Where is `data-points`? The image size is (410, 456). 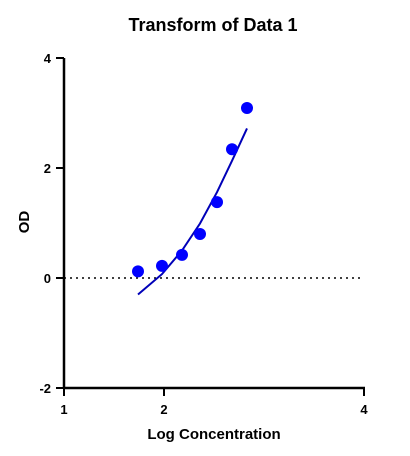 data-points is located at coordinates (192, 190).